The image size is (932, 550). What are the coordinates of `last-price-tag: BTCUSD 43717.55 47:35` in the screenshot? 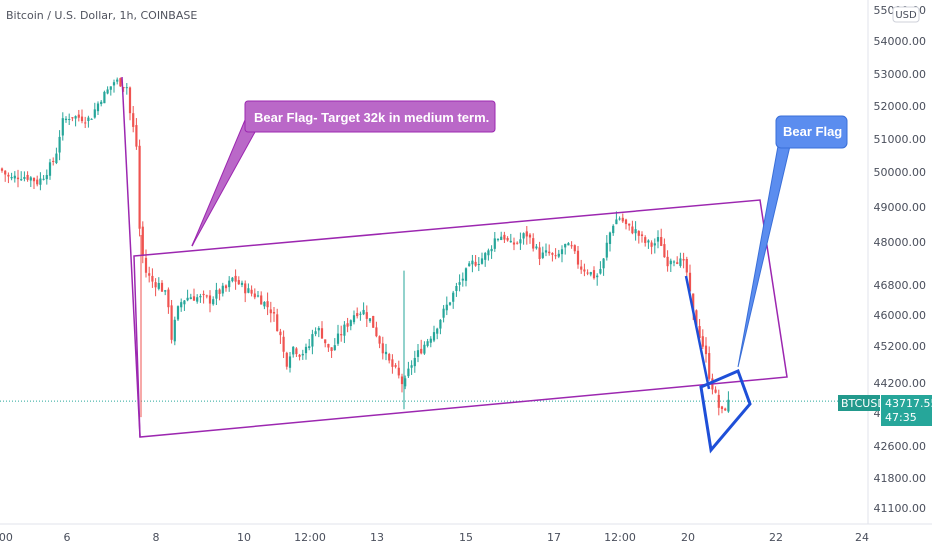 It's located at (885, 410).